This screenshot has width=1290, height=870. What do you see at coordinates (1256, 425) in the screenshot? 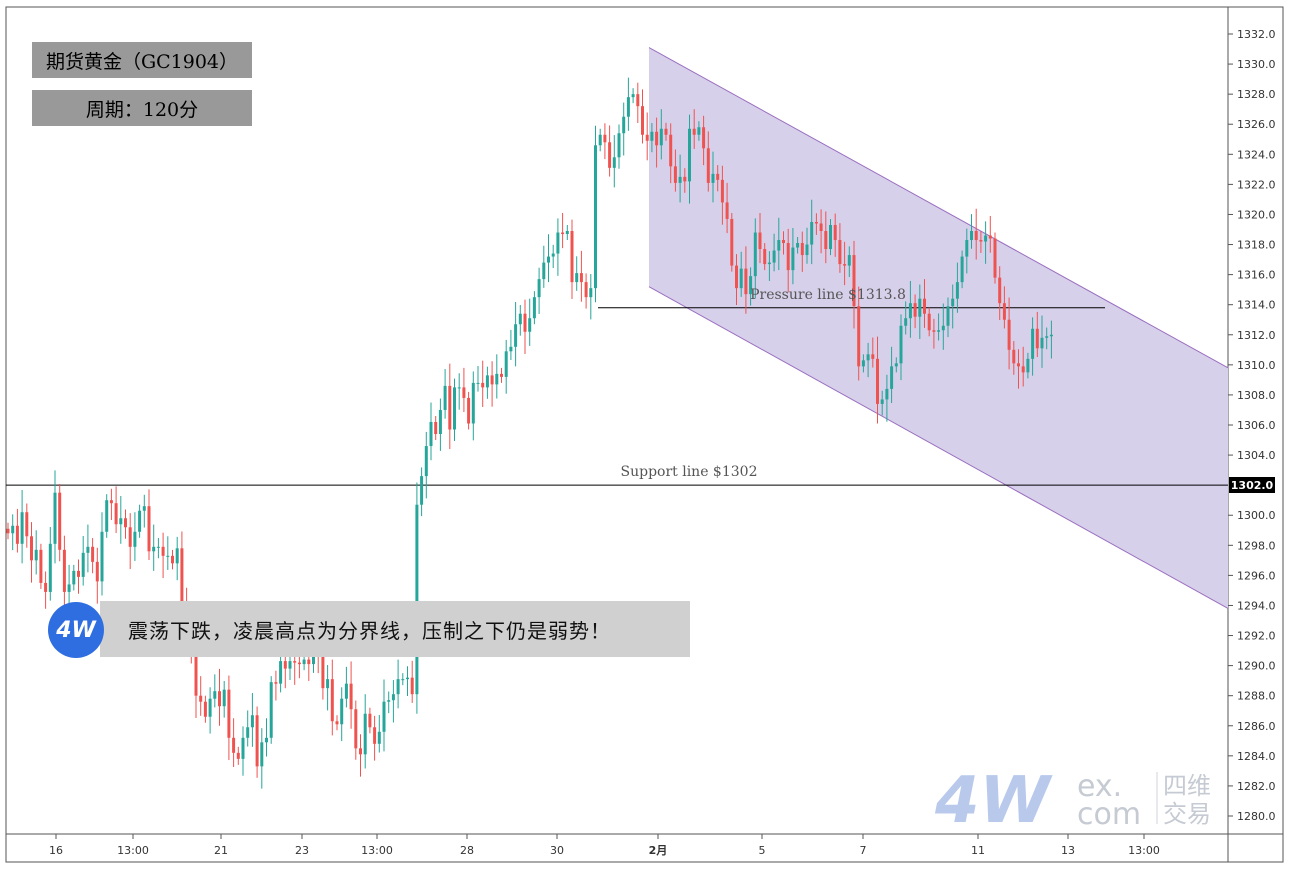
I see `y-tick-label: 1306.0` at bounding box center [1256, 425].